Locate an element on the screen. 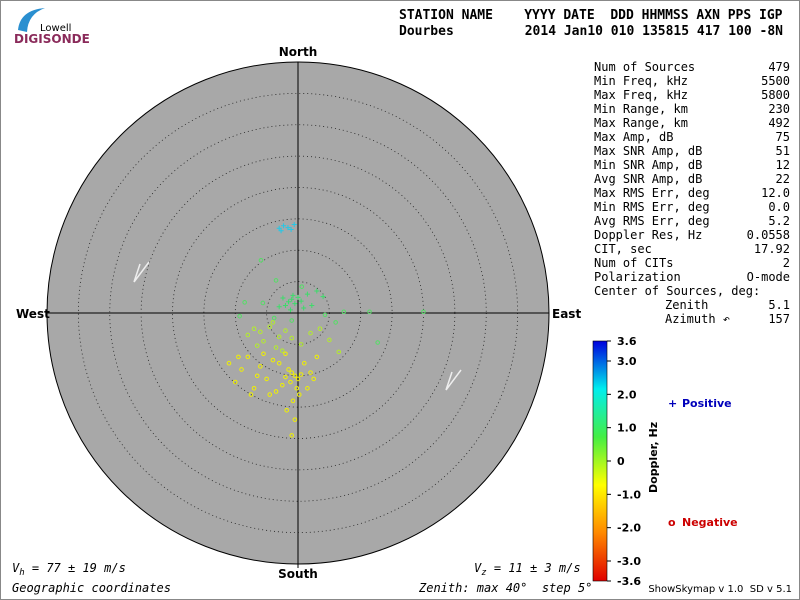 The height and width of the screenshot is (600, 800). colorbar-tick-label: 3.0 is located at coordinates (627, 361).